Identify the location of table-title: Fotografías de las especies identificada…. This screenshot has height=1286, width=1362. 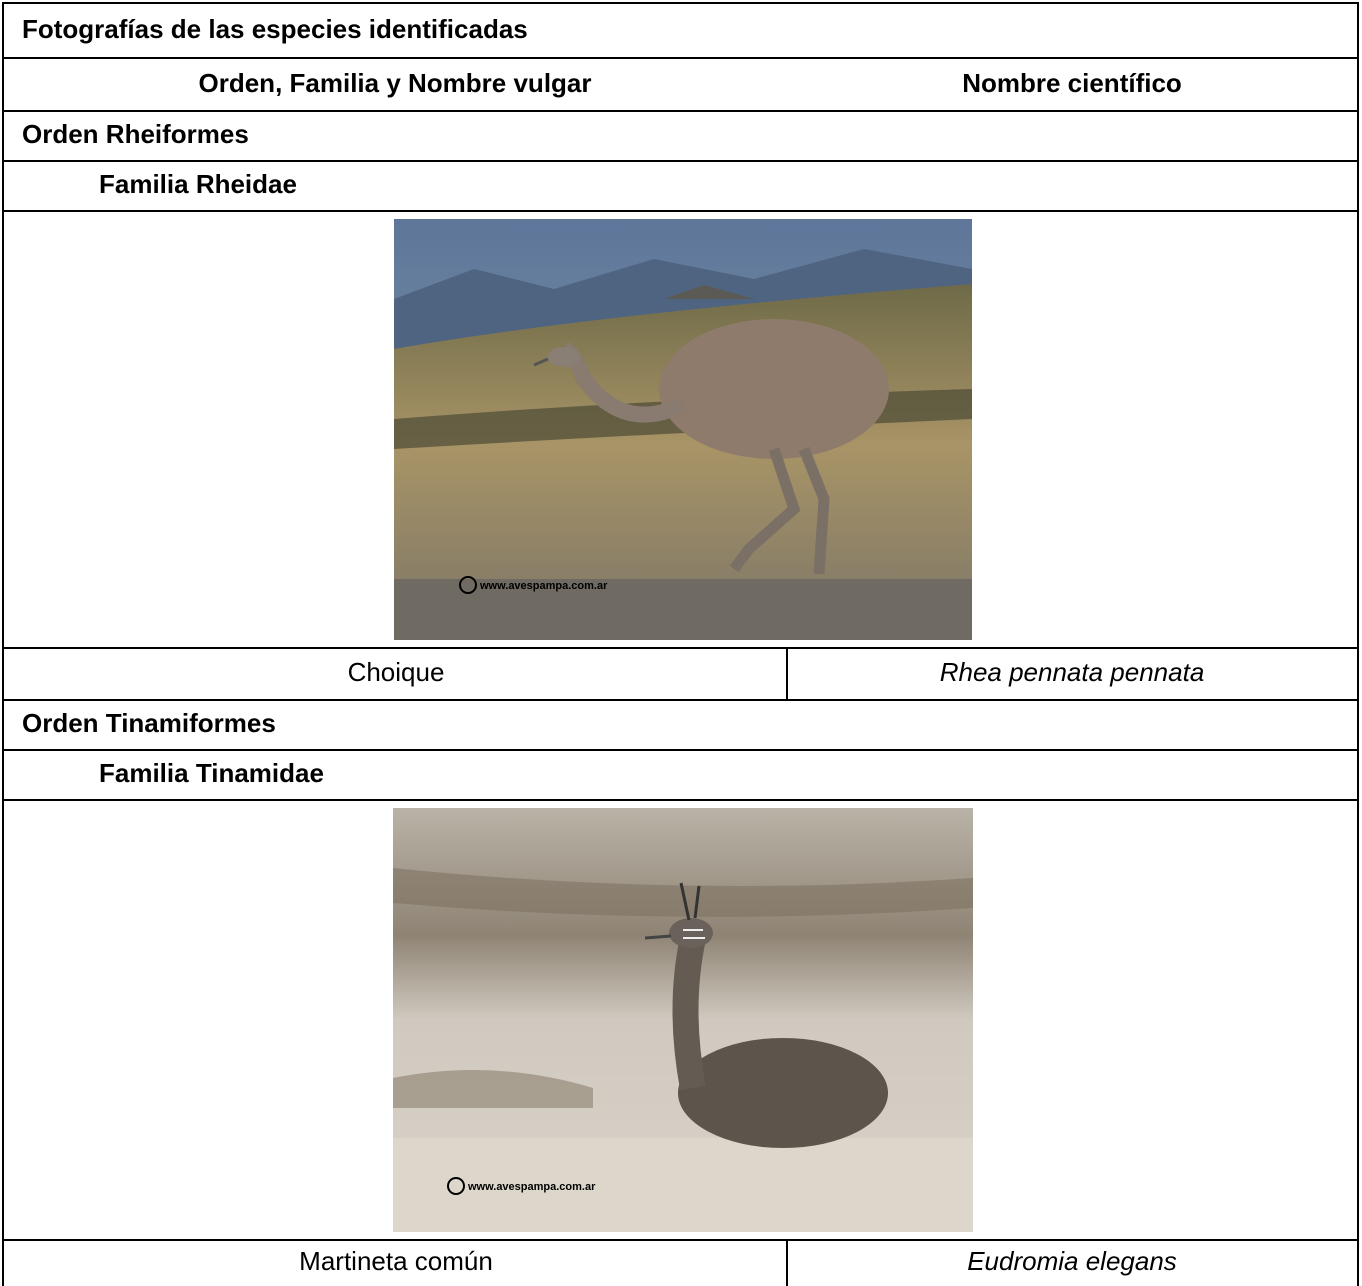
(275, 29).